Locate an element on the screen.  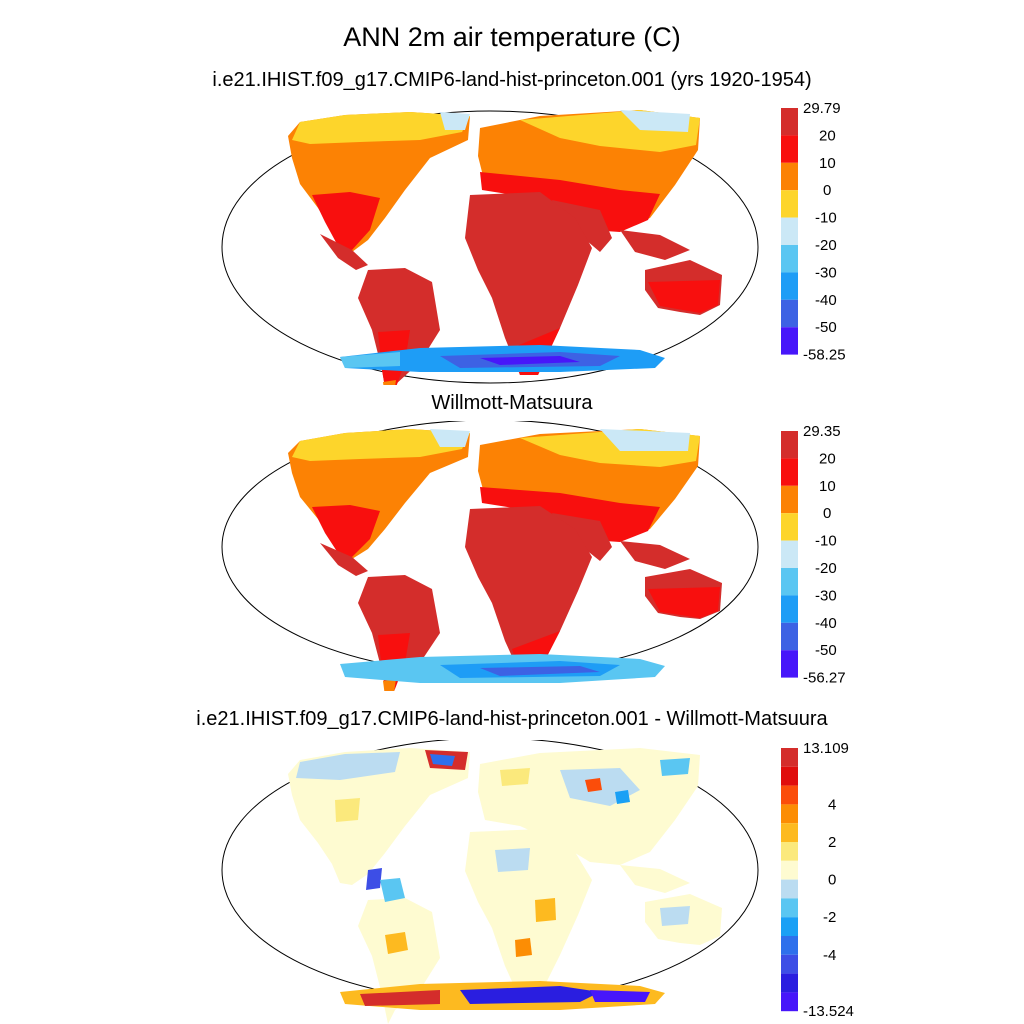
colorbar-3-label-11: -4 is located at coordinates (829, 955).